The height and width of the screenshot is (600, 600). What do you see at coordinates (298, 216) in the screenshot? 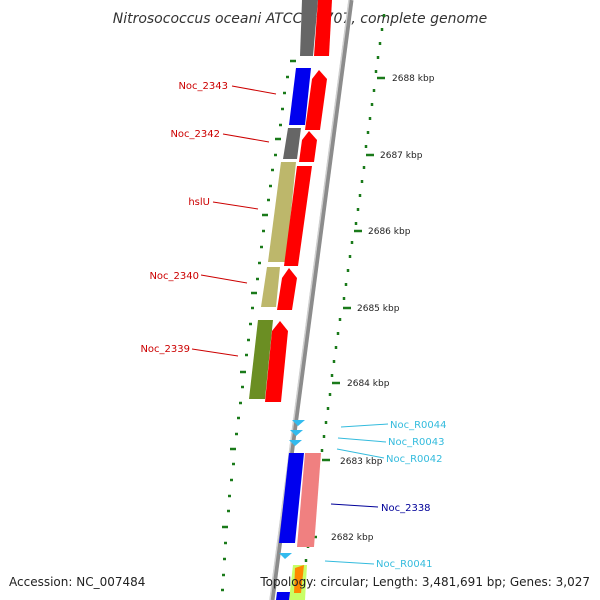
I see `cds-arrow-hslu` at bounding box center [298, 216].